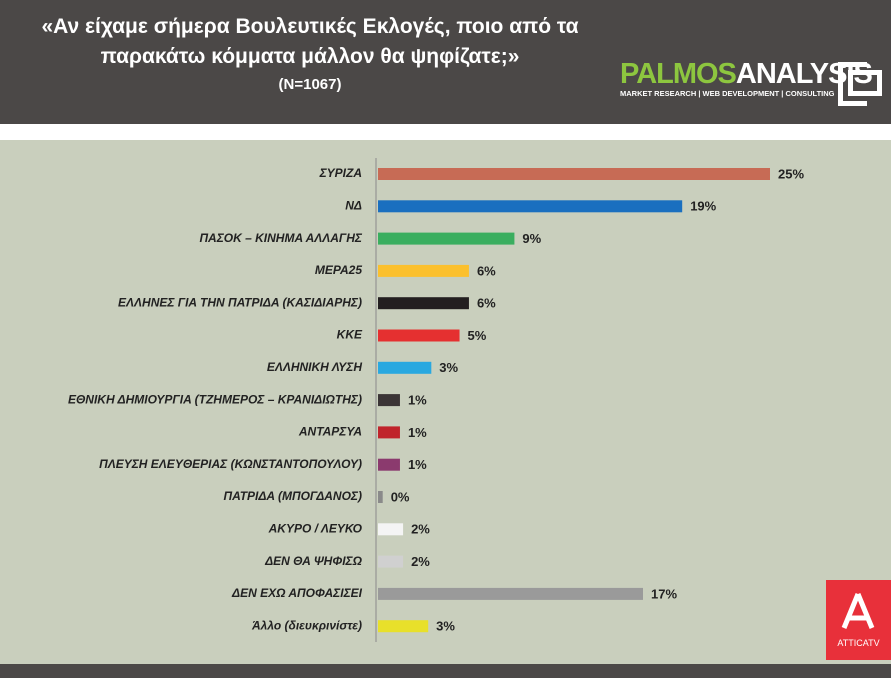  Describe the element at coordinates (353, 205) in the screenshot. I see `category-label: ΝΔ` at that location.